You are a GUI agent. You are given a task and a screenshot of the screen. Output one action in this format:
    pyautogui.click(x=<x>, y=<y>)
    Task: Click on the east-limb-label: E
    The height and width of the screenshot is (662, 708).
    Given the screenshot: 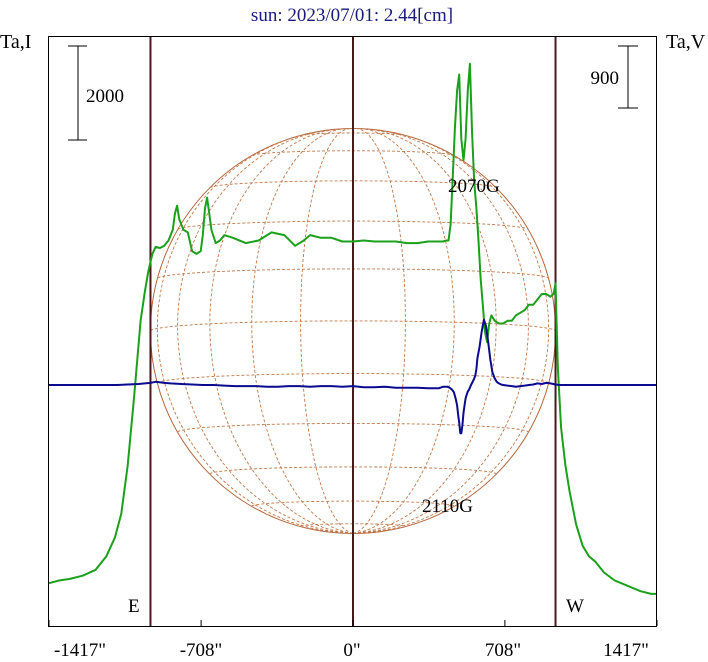 What is the action you would take?
    pyautogui.click(x=134, y=606)
    